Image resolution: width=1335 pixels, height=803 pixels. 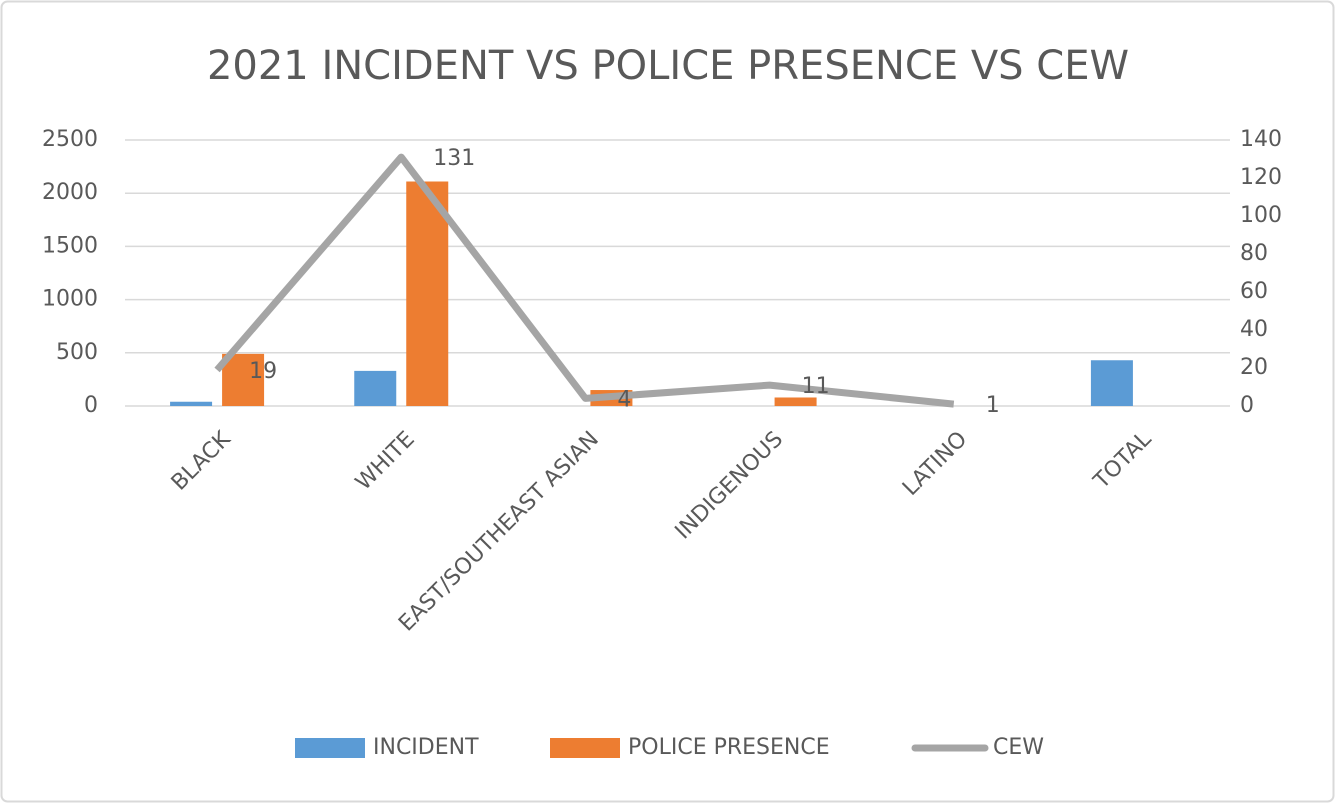 I want to click on y2-tick-label: 120, so click(x=1261, y=177).